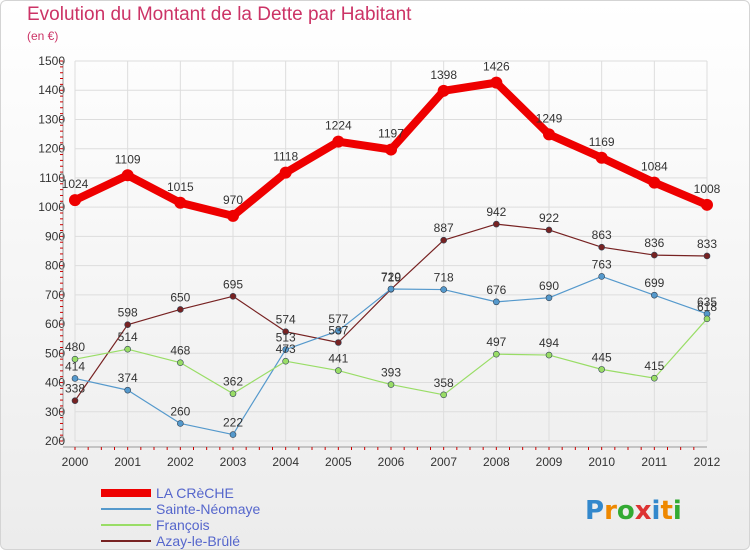  What do you see at coordinates (602, 235) in the screenshot?
I see `data-label: 863` at bounding box center [602, 235].